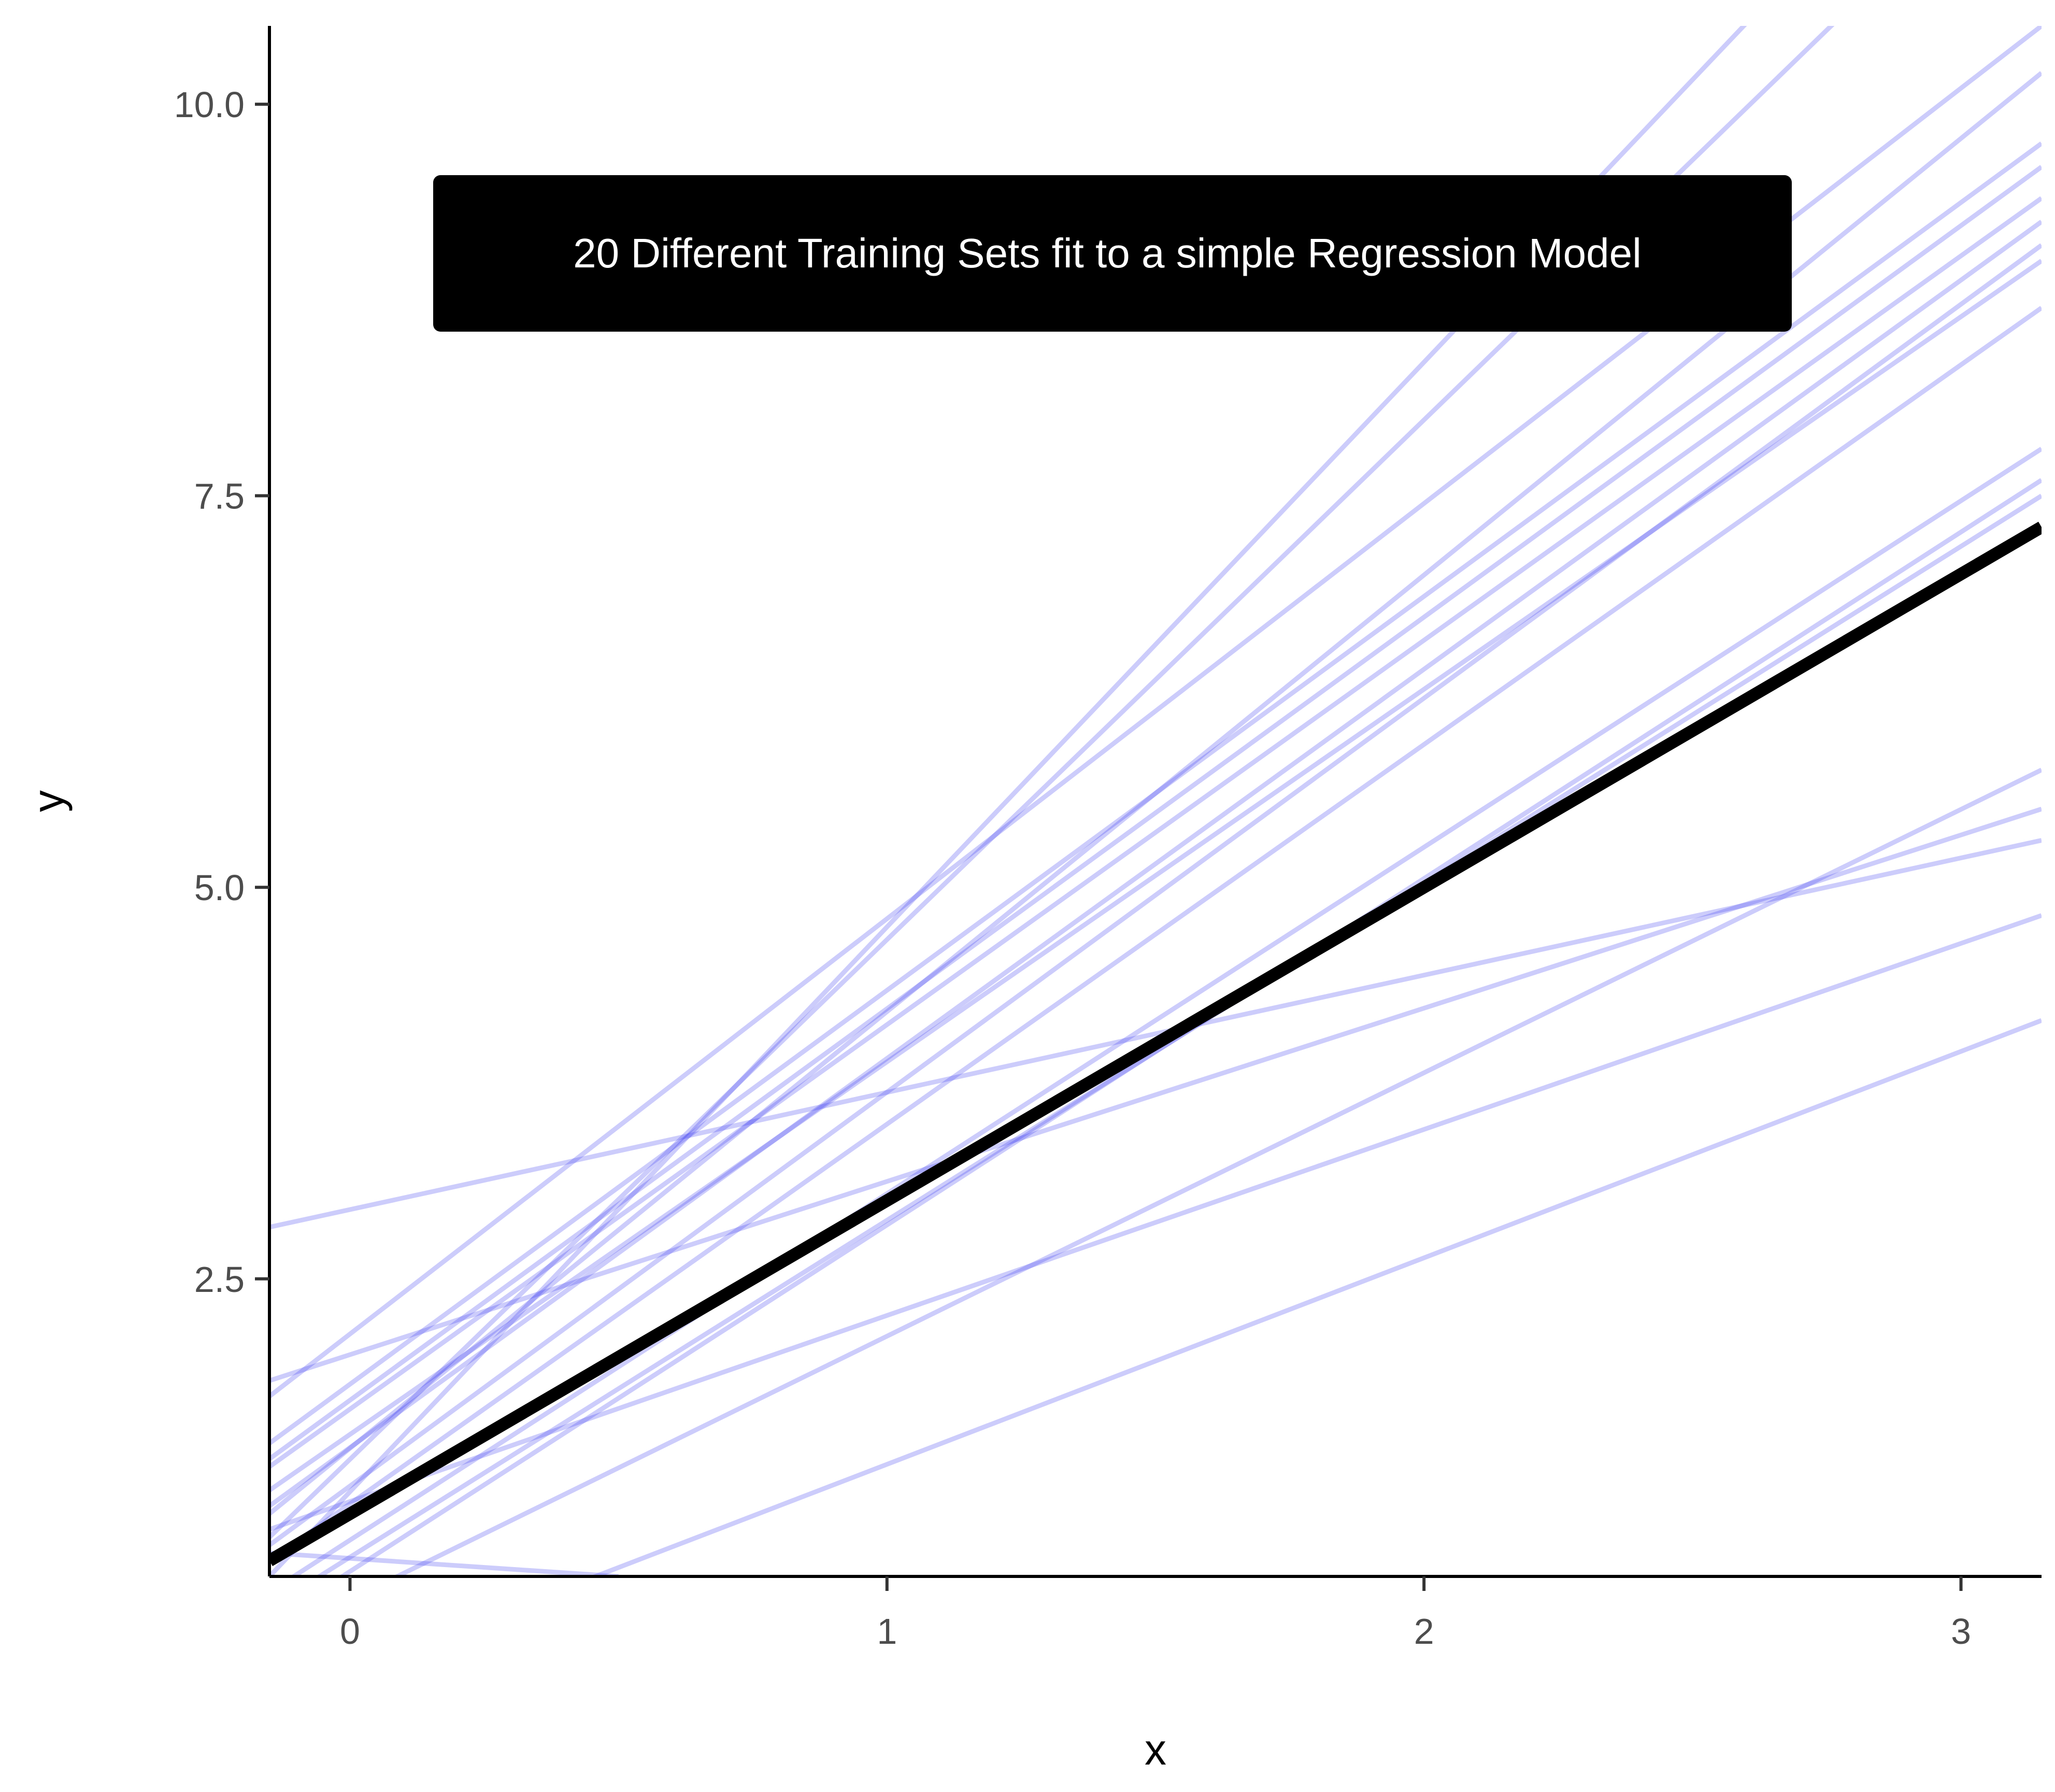 The image size is (2055, 1792). What do you see at coordinates (1961, 1631) in the screenshot?
I see `x-tick-label: 3` at bounding box center [1961, 1631].